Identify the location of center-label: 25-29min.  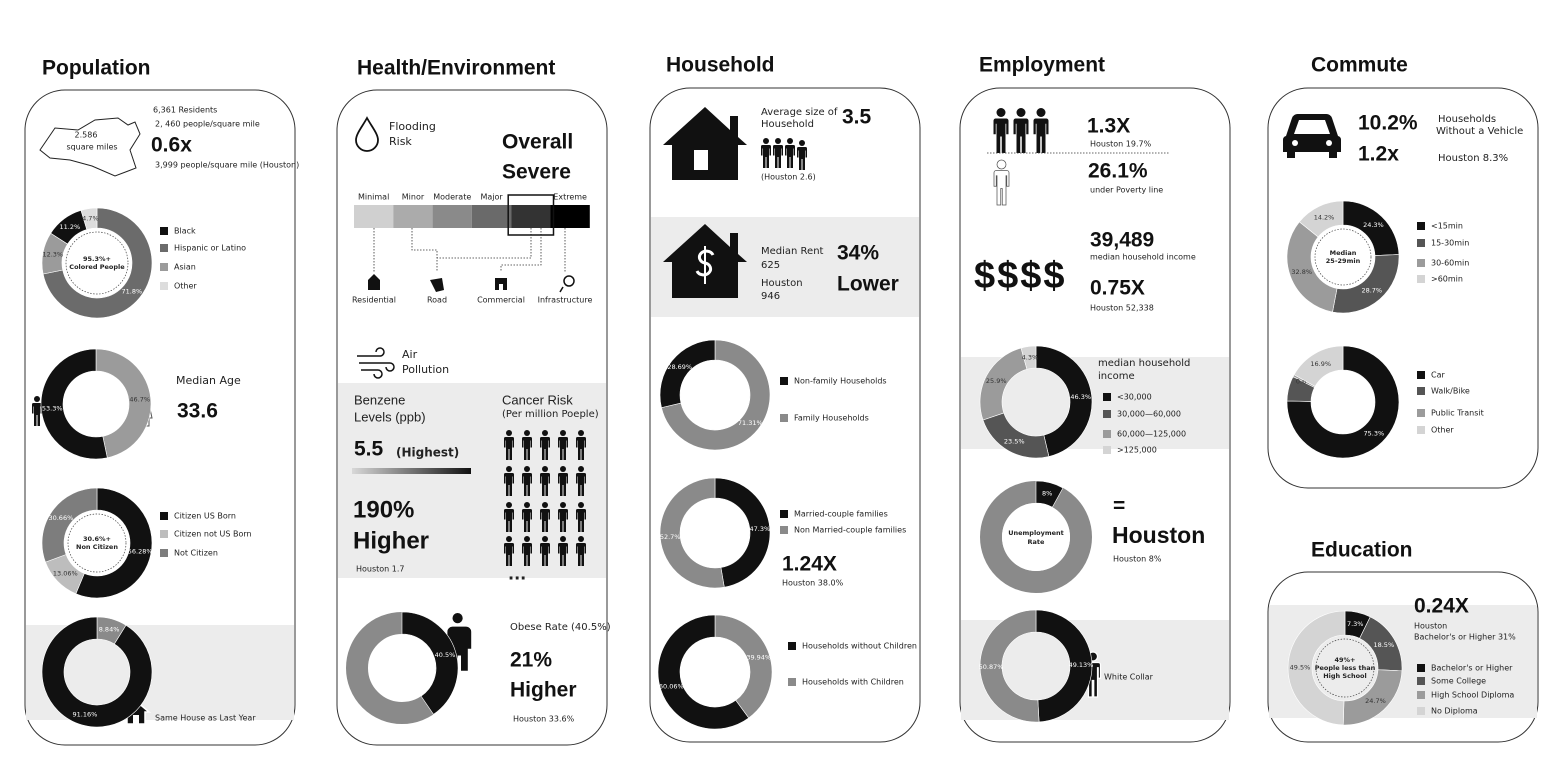
(1343, 261).